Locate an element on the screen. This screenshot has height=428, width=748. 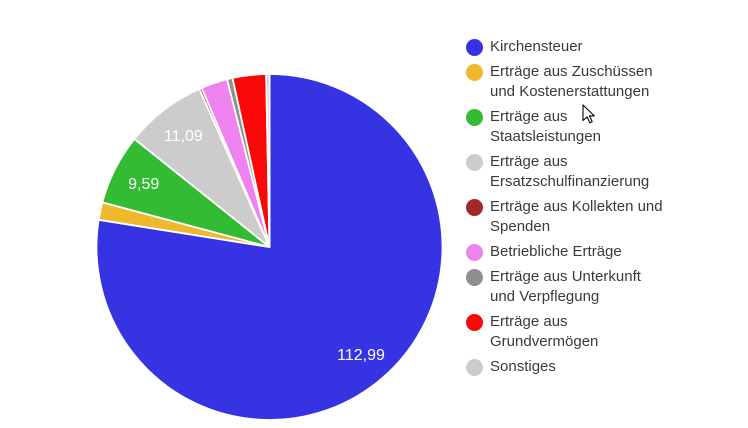
legend-item-label: Kirchensteuer is located at coordinates (536, 46).